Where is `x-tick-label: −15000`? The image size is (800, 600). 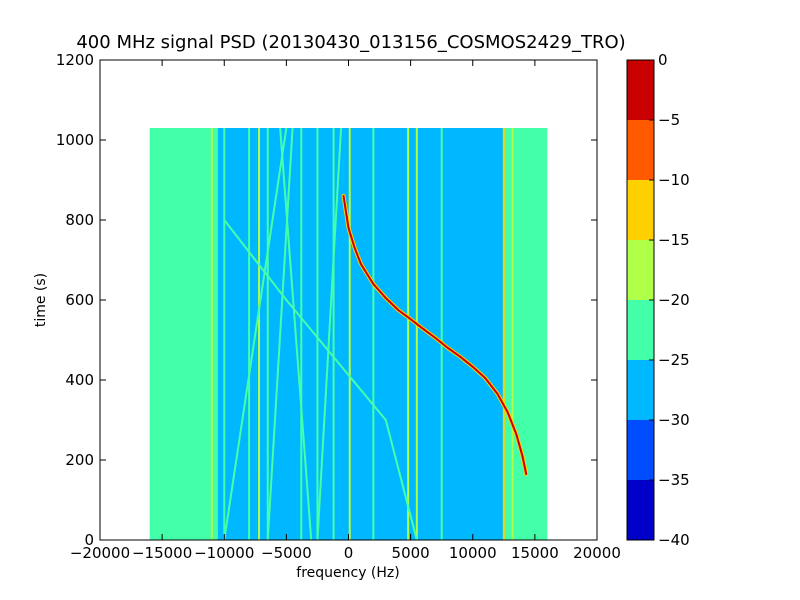
x-tick-label: −15000 is located at coordinates (162, 553).